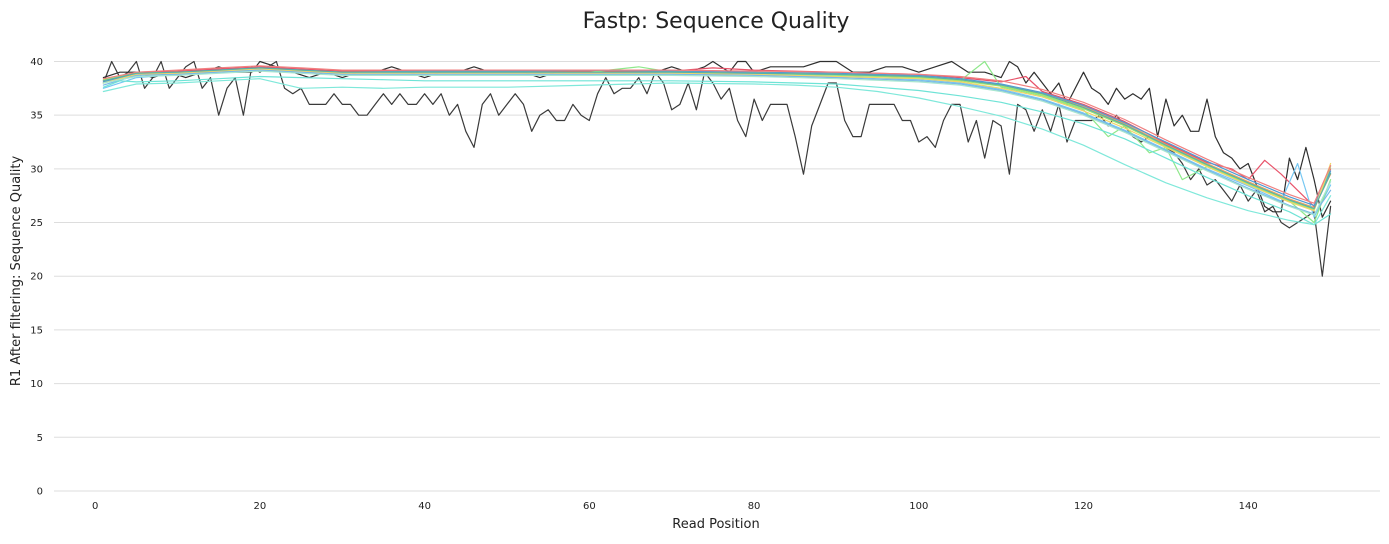 The height and width of the screenshot is (544, 1389). Describe the element at coordinates (589, 506) in the screenshot. I see `x-tick-label-60: 60` at that location.